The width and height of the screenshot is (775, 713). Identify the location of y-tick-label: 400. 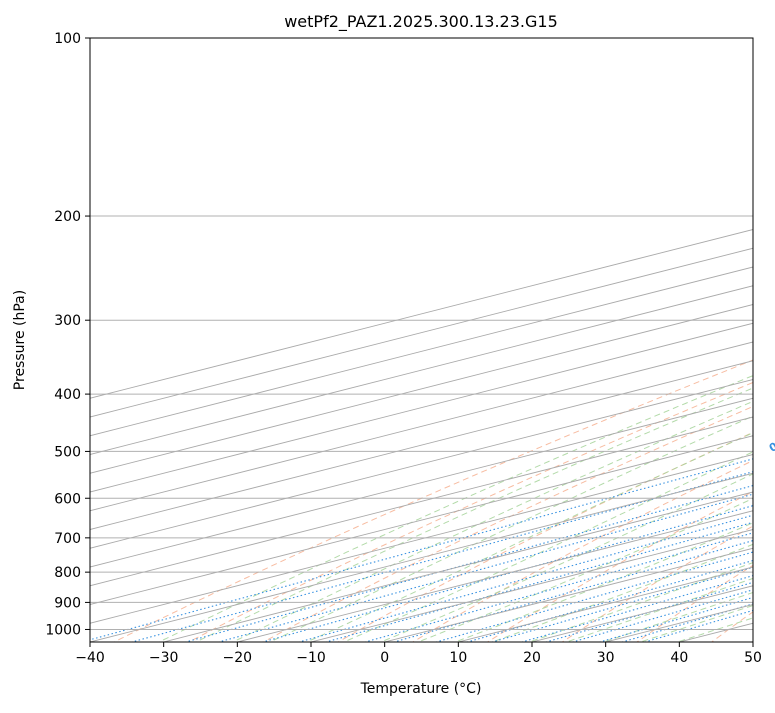
(67, 395).